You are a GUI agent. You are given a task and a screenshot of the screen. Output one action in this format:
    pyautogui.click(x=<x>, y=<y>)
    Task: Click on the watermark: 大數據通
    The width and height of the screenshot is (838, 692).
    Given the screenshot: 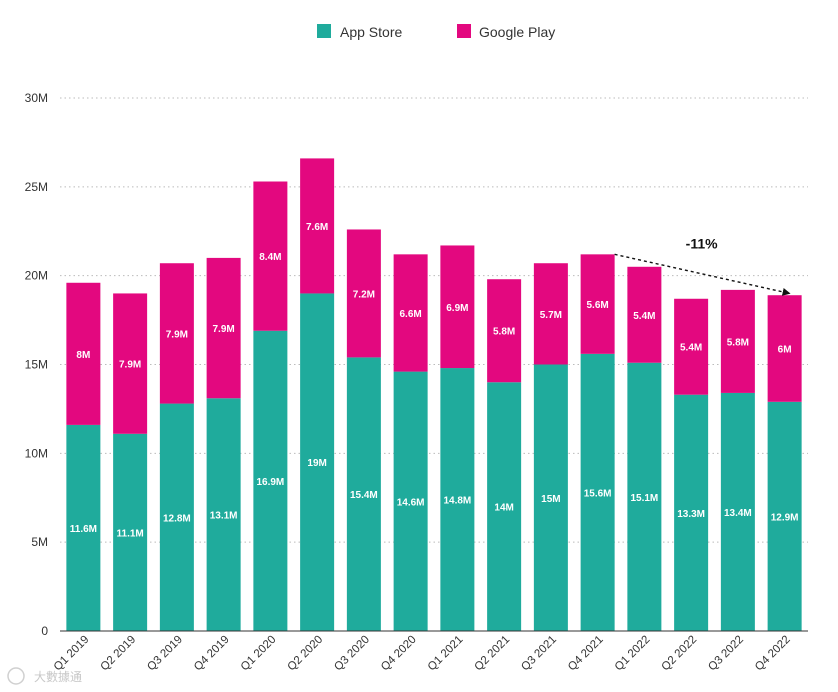 What is the action you would take?
    pyautogui.click(x=44, y=676)
    